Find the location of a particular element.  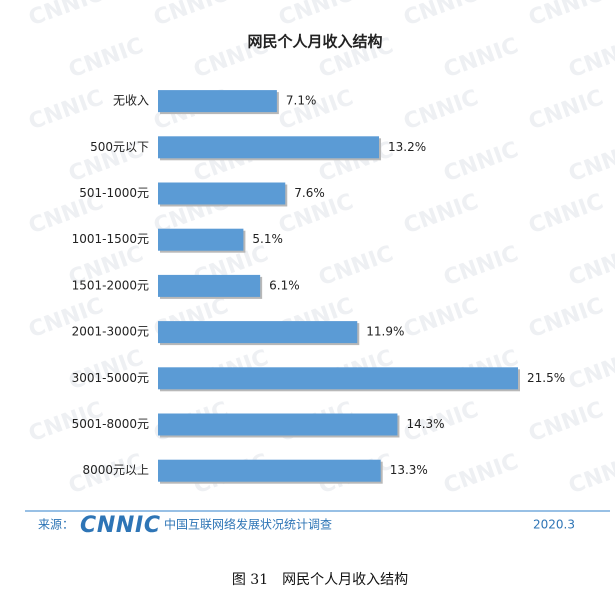

value-label: 21.5% is located at coordinates (546, 378).